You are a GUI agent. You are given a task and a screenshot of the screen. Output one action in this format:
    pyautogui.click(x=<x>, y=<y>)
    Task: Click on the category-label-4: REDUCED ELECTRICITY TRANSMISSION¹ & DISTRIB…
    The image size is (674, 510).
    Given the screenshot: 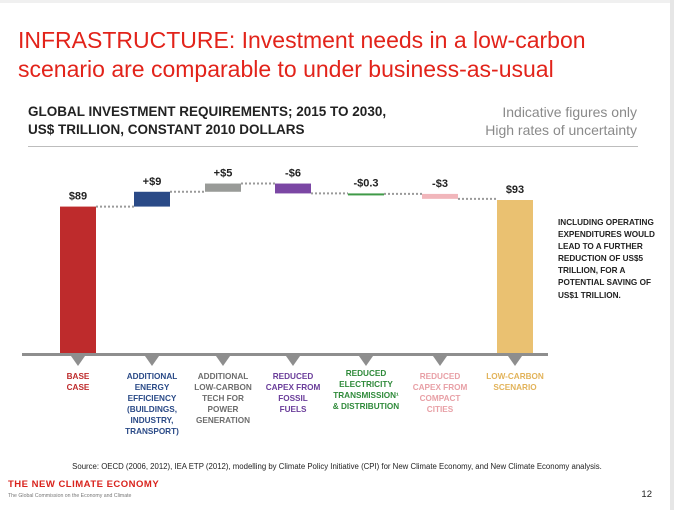 What is the action you would take?
    pyautogui.click(x=366, y=390)
    